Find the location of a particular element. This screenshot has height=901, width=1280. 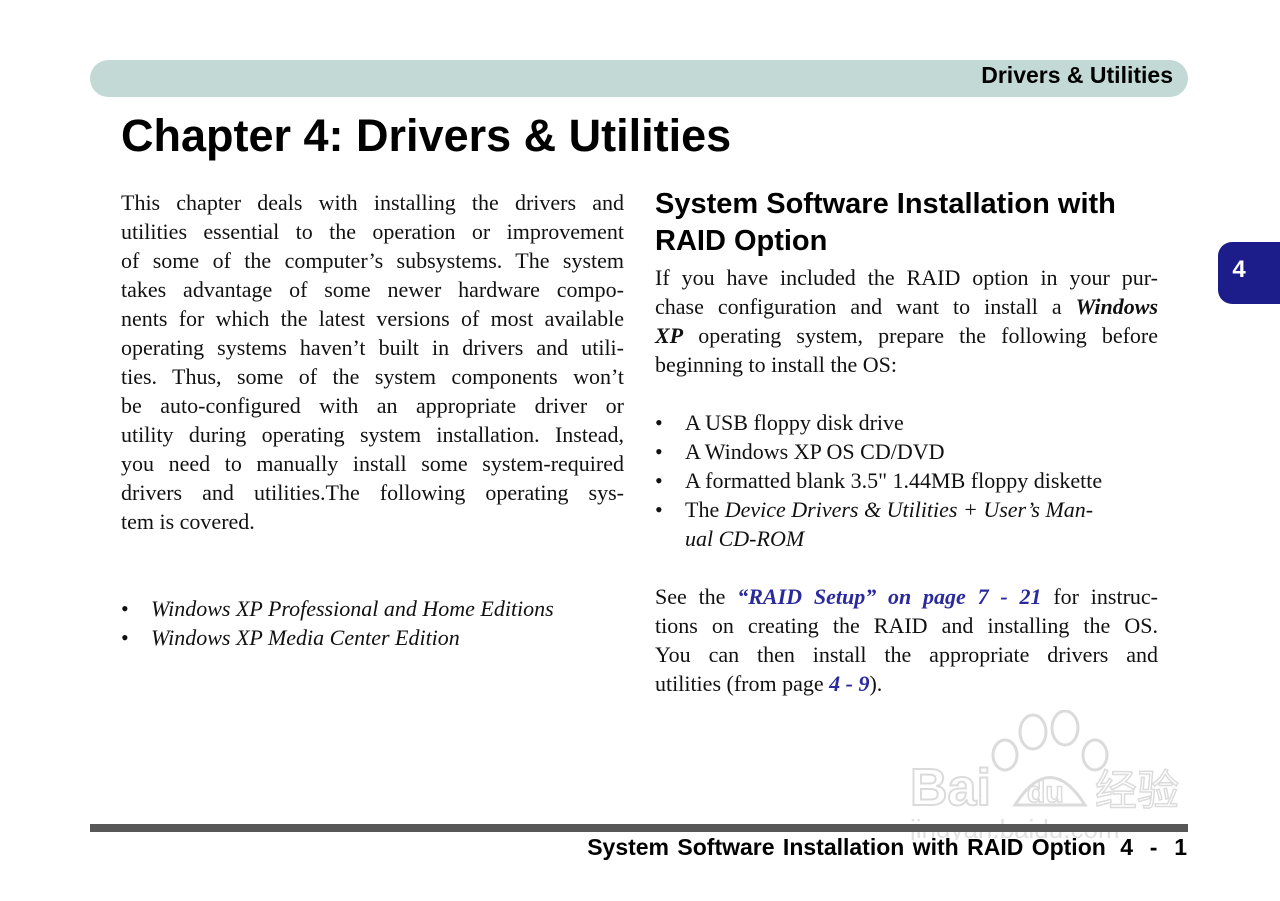

running-header-title: Drivers & Utilities is located at coordinates (1077, 75).